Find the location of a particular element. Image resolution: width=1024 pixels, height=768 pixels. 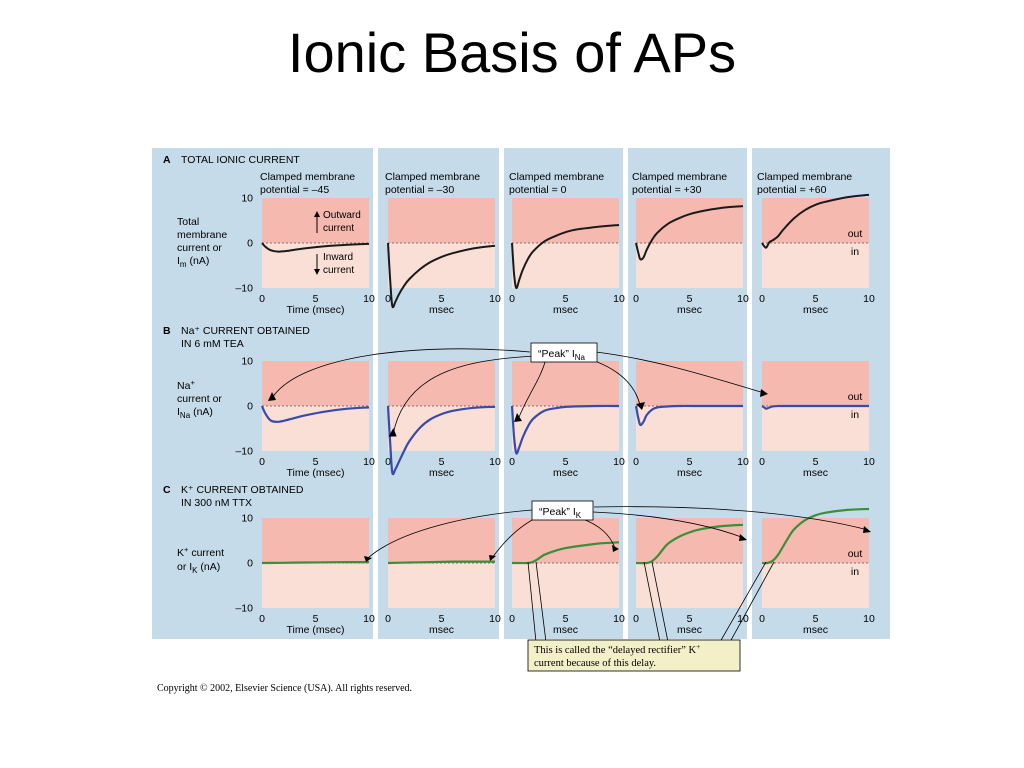

row-c-col-4-xlabel: msec is located at coordinates (815, 630).